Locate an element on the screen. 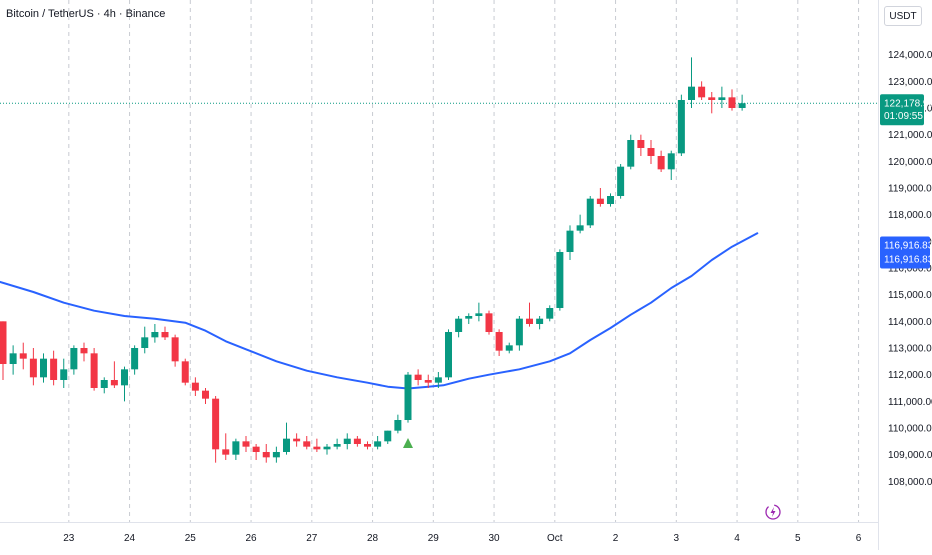  x-tick-label: 23 is located at coordinates (69, 538).